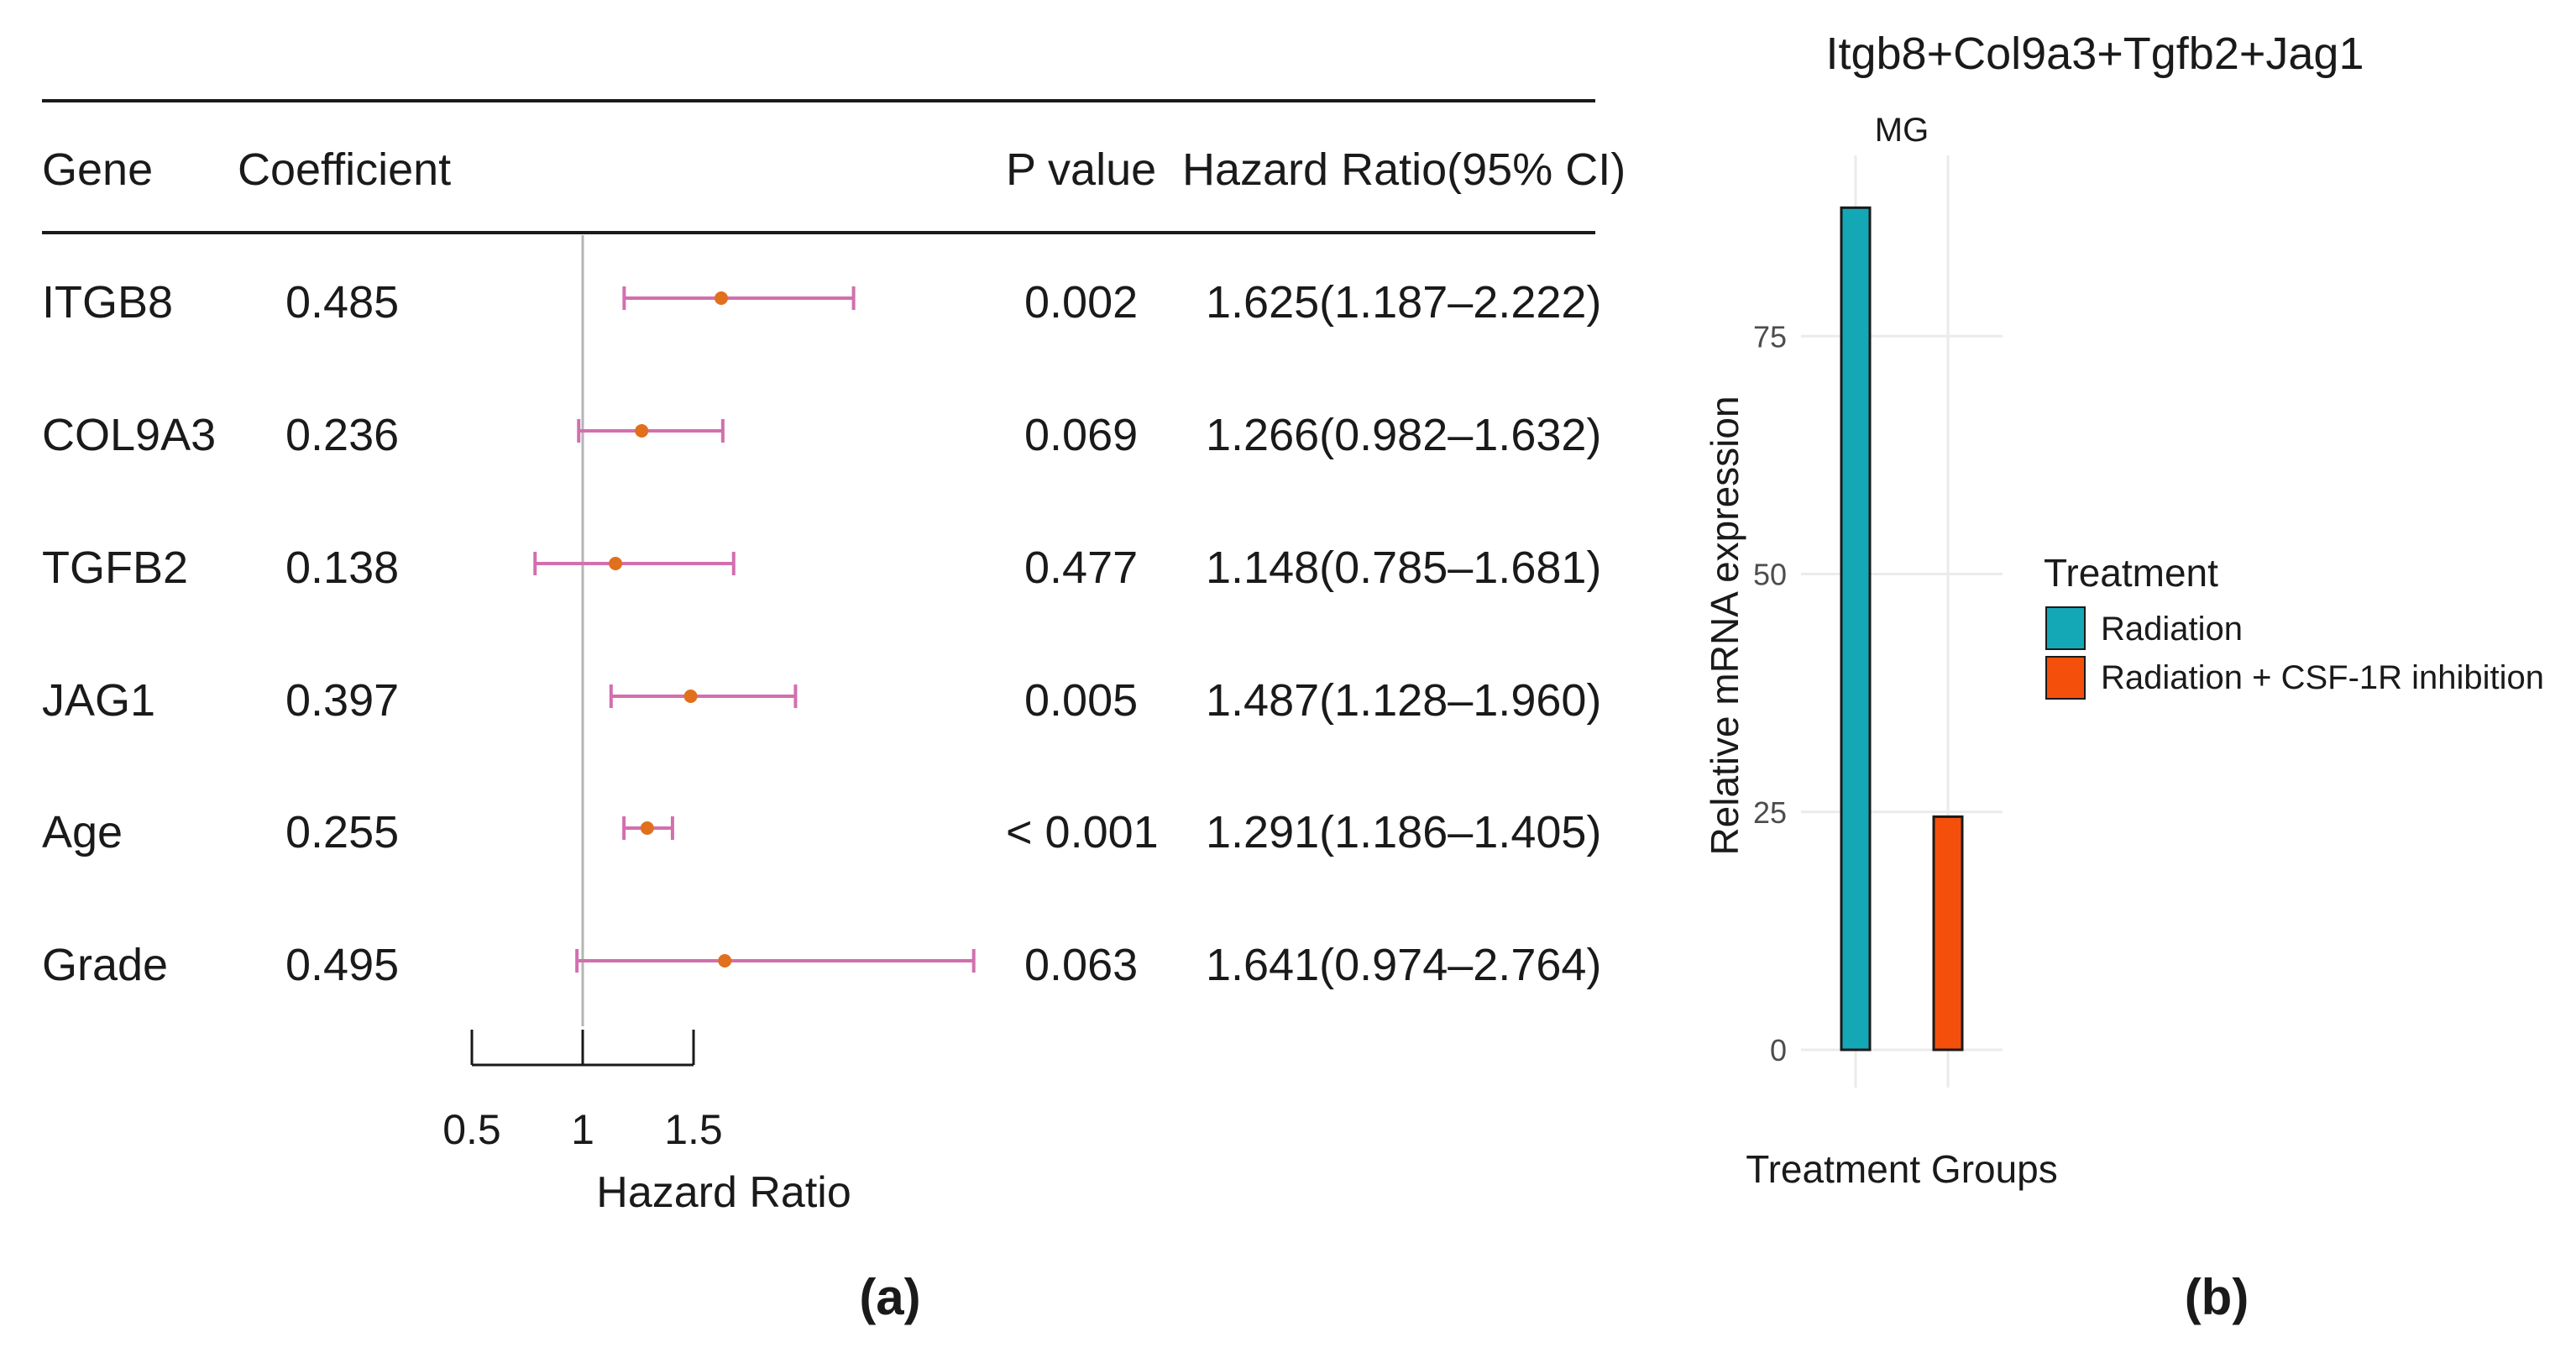 This screenshot has height=1353, width=2576. Describe the element at coordinates (98, 169) in the screenshot. I see `header-gene: Gene` at that location.